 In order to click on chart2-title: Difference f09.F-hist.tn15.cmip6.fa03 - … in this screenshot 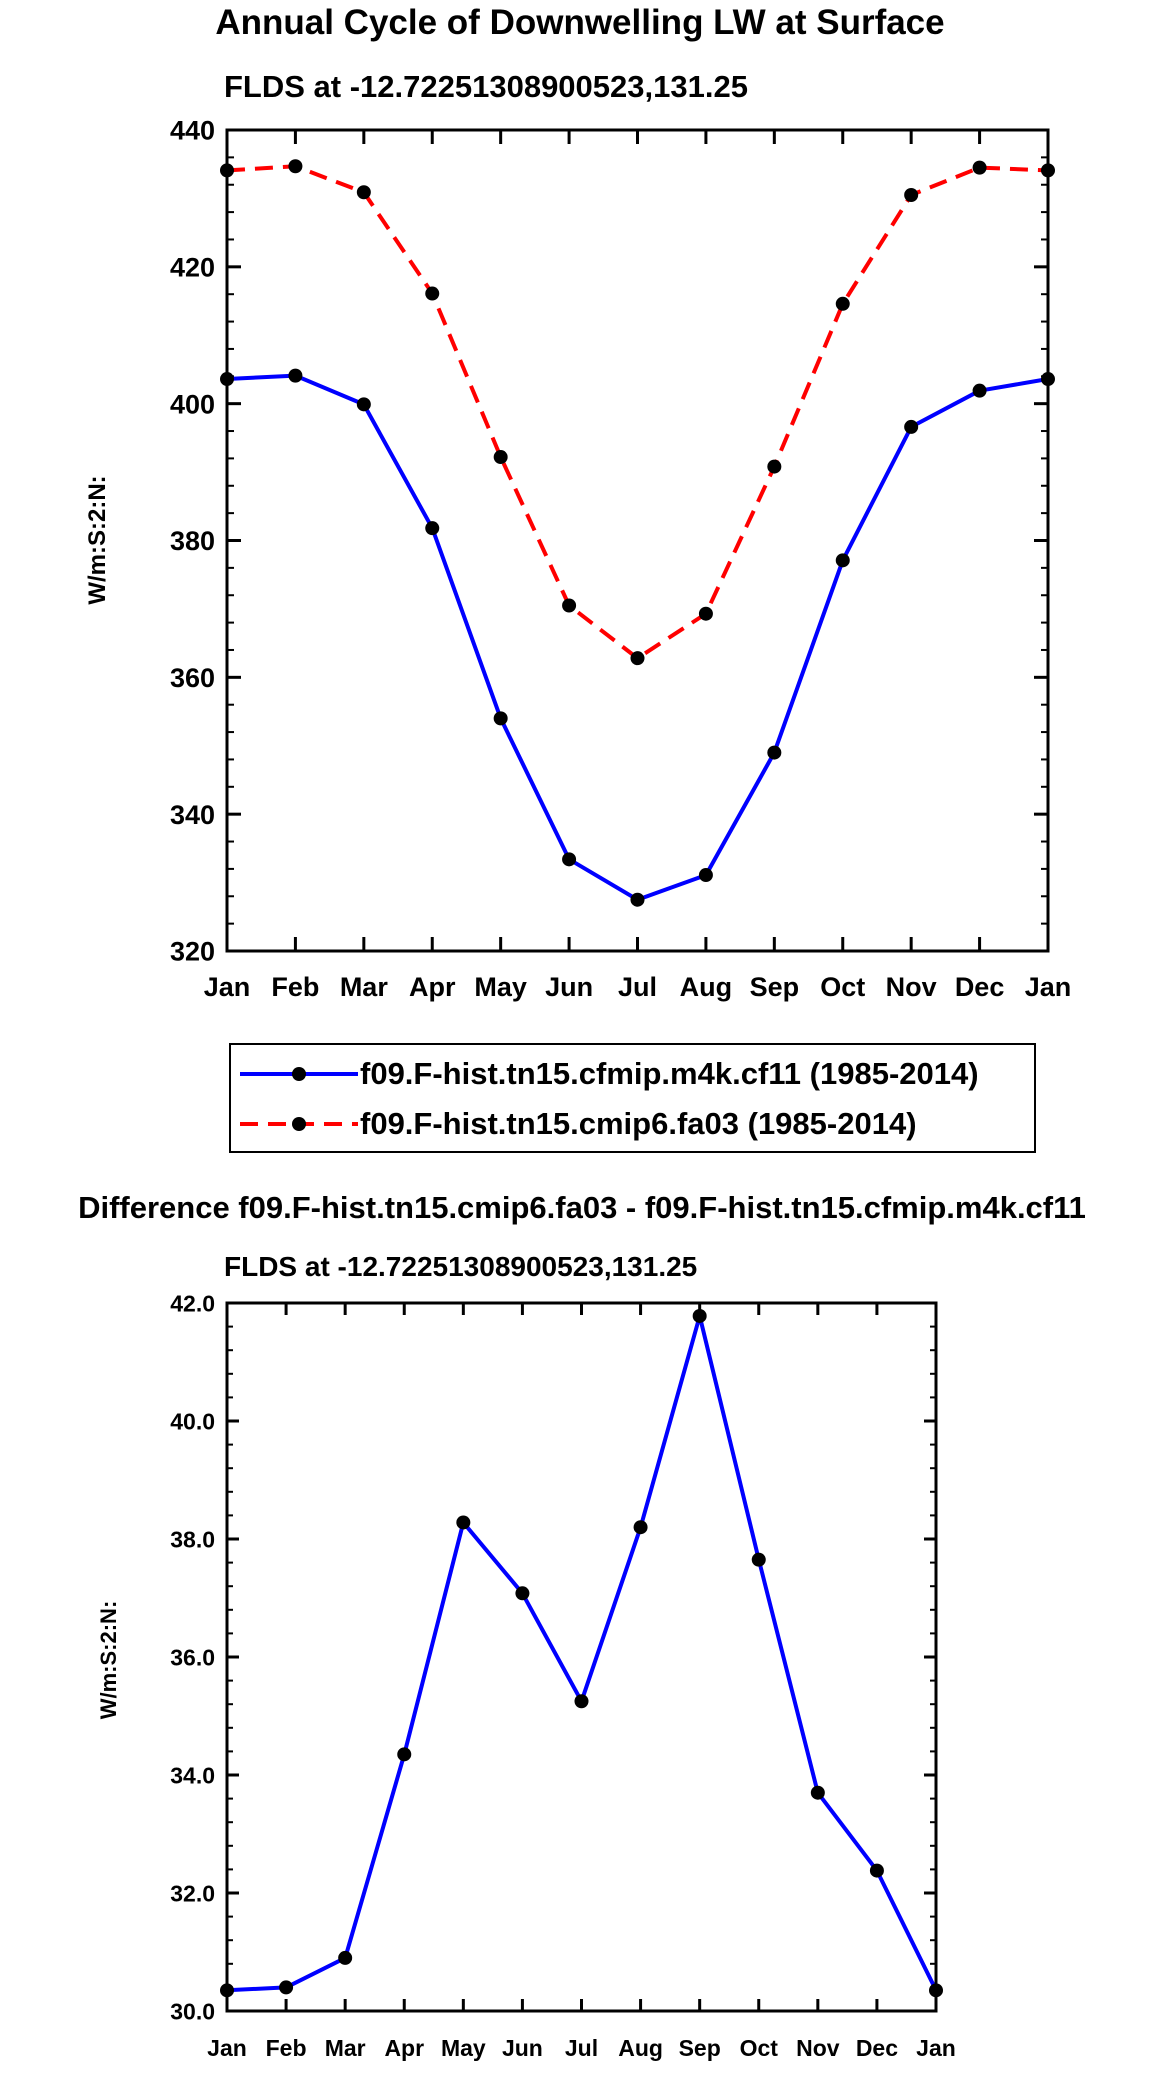, I will do `click(582, 1207)`.